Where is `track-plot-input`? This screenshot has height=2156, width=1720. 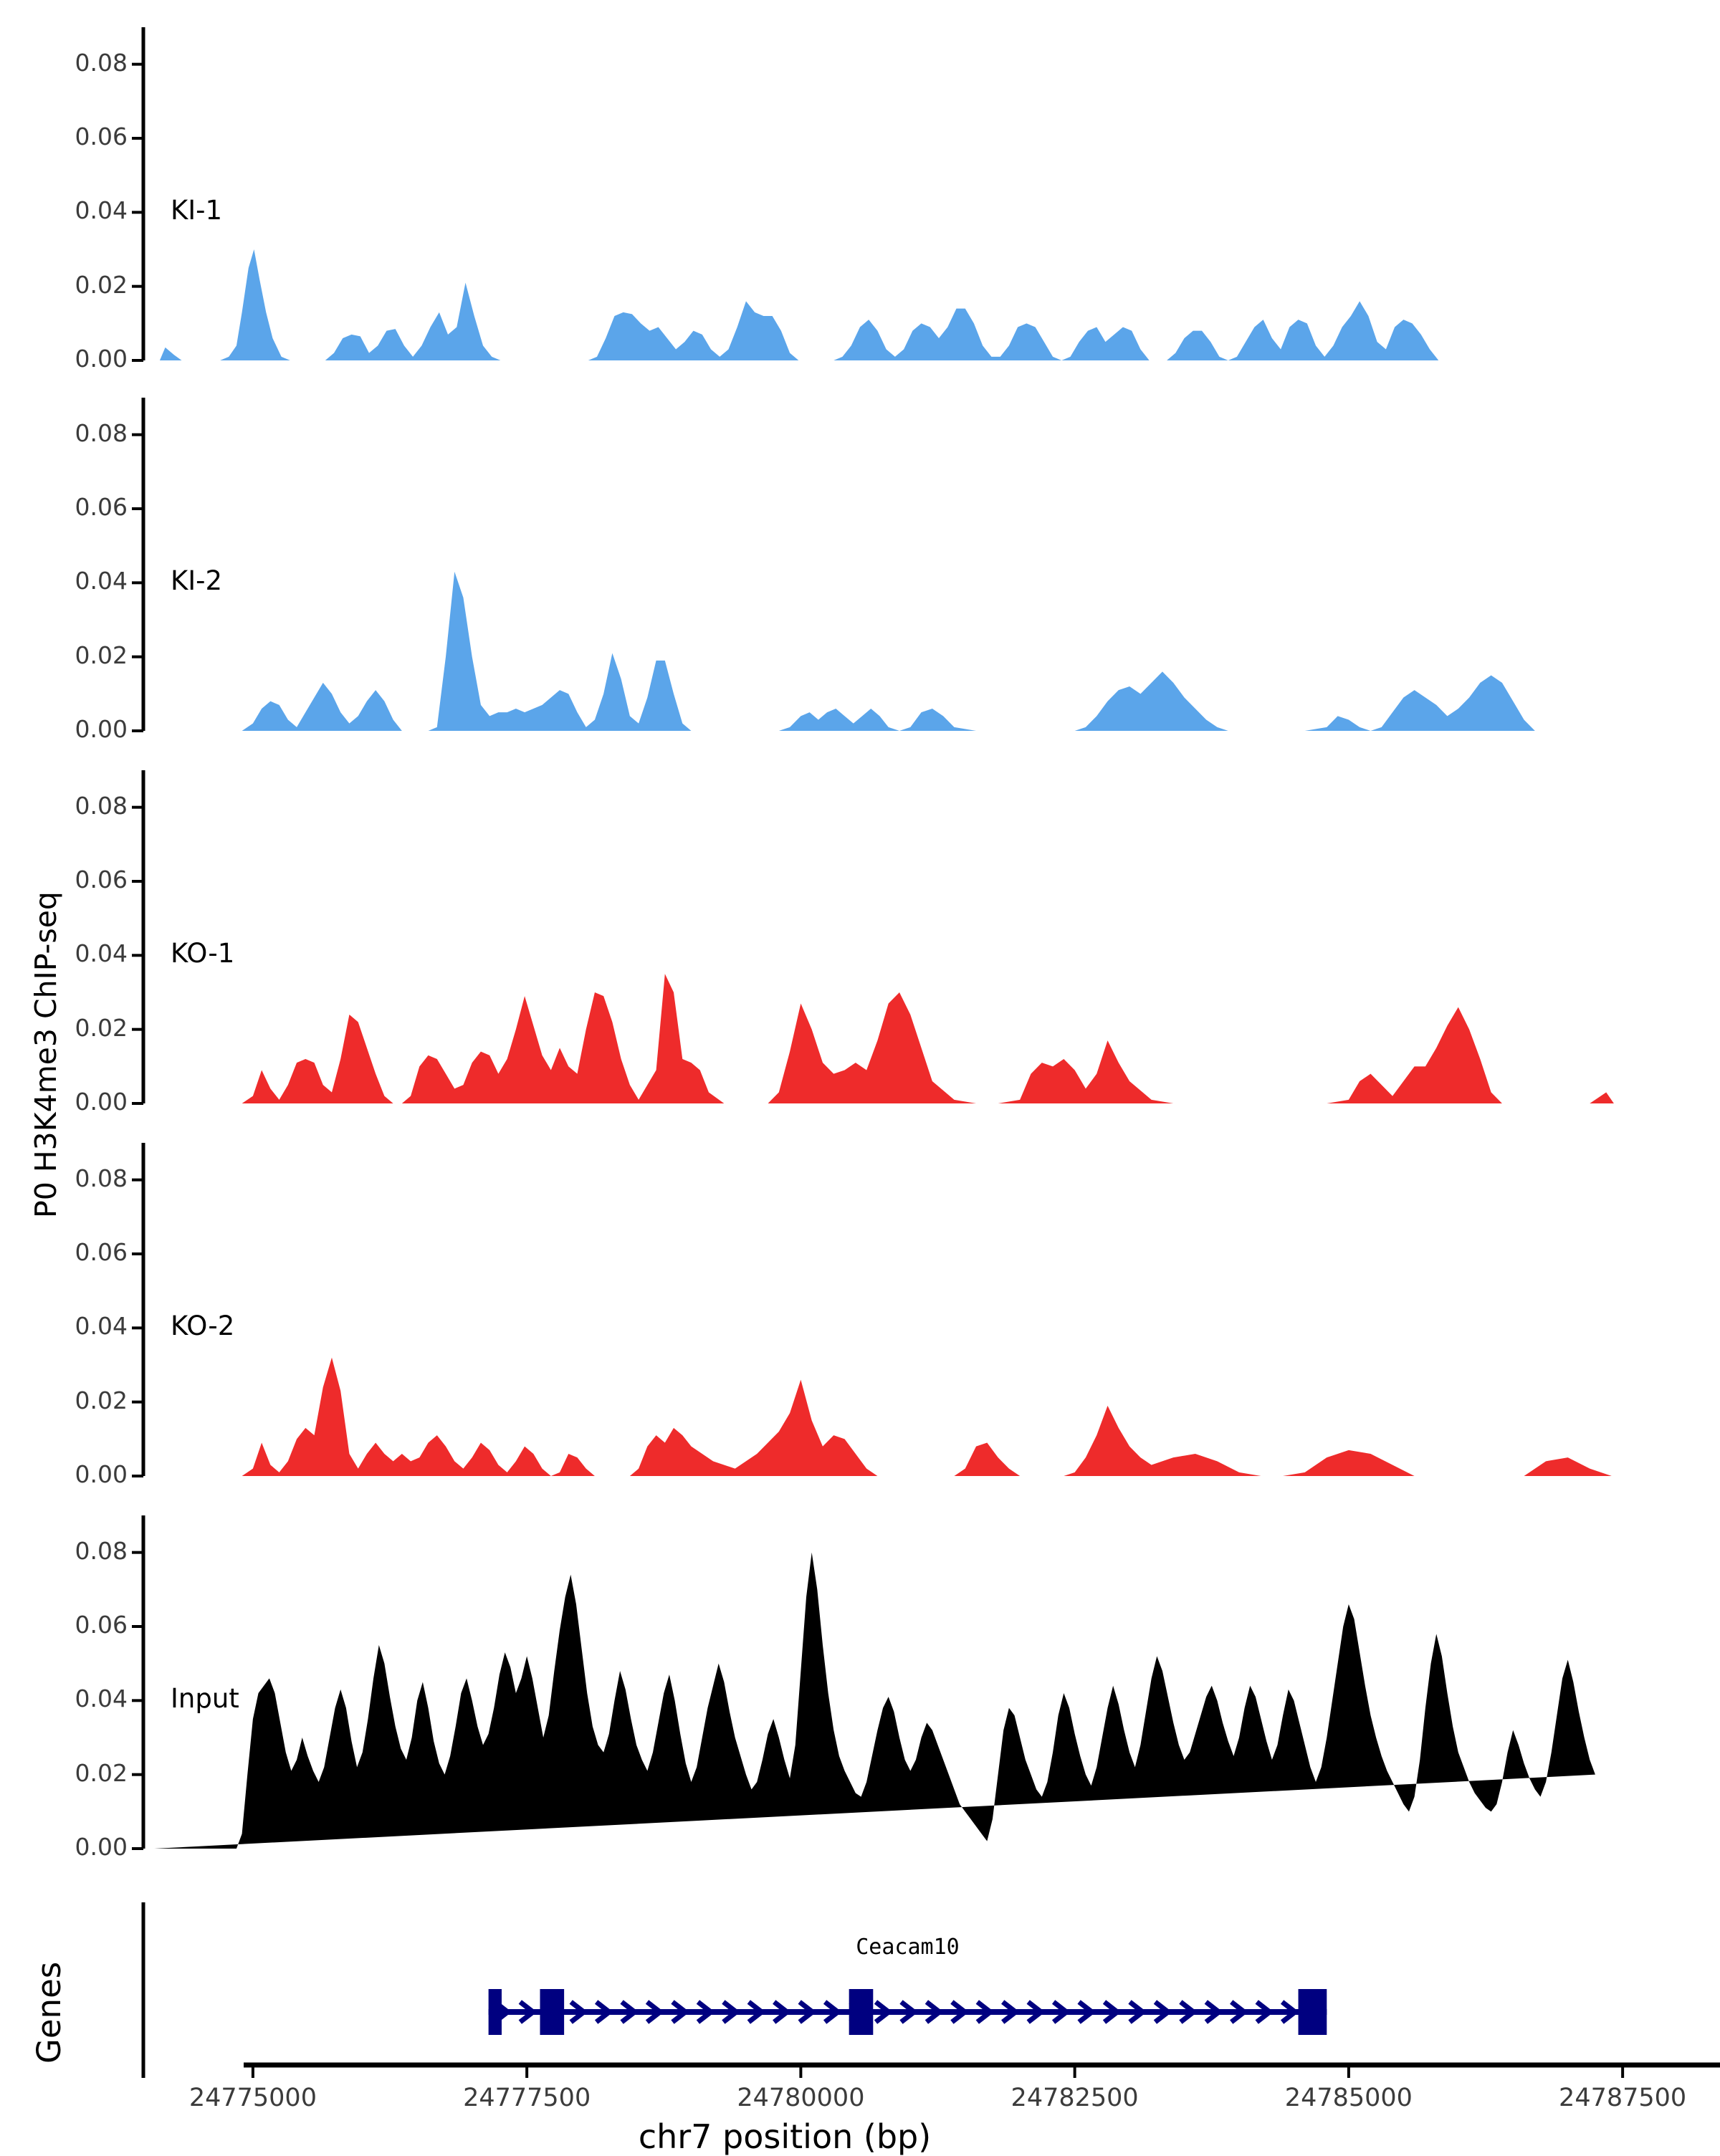 track-plot-input is located at coordinates (863, 1682).